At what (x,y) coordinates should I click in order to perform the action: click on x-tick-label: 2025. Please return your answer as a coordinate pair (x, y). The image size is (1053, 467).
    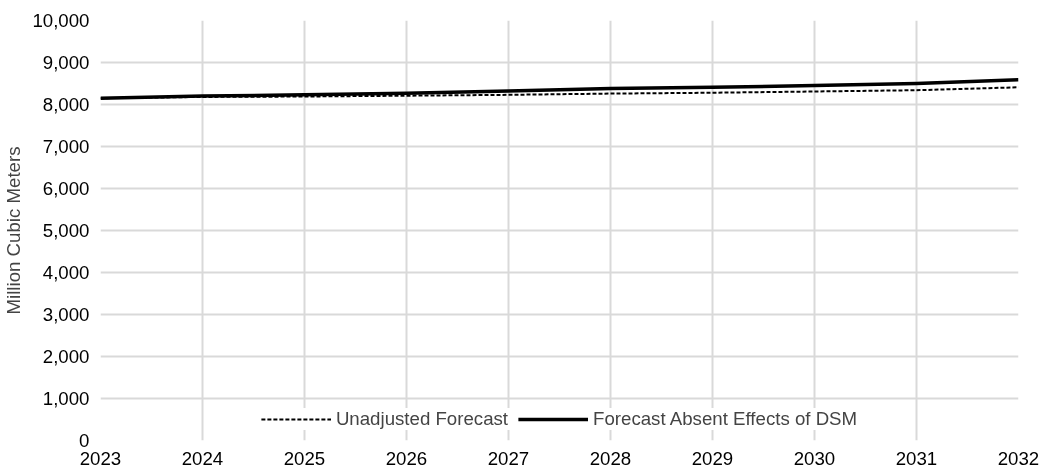
    Looking at the image, I should click on (304, 457).